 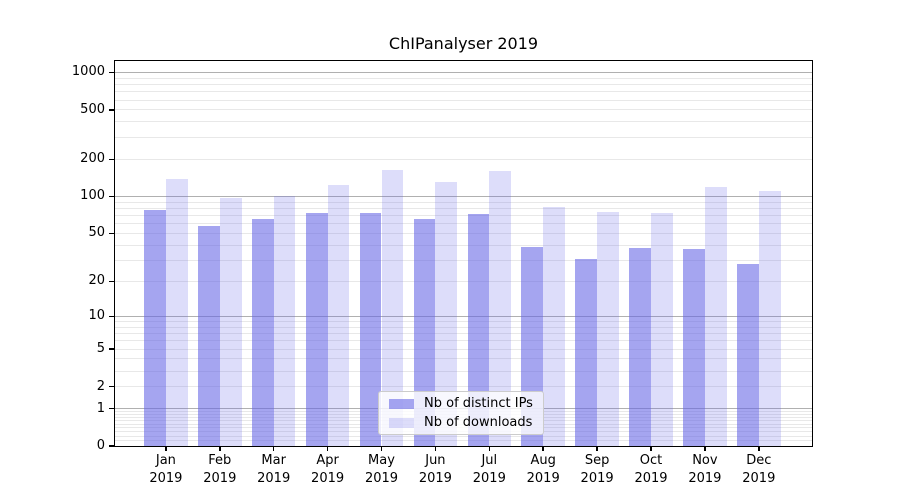 What do you see at coordinates (401, 422) in the screenshot?
I see `legend-swatch-downloads` at bounding box center [401, 422].